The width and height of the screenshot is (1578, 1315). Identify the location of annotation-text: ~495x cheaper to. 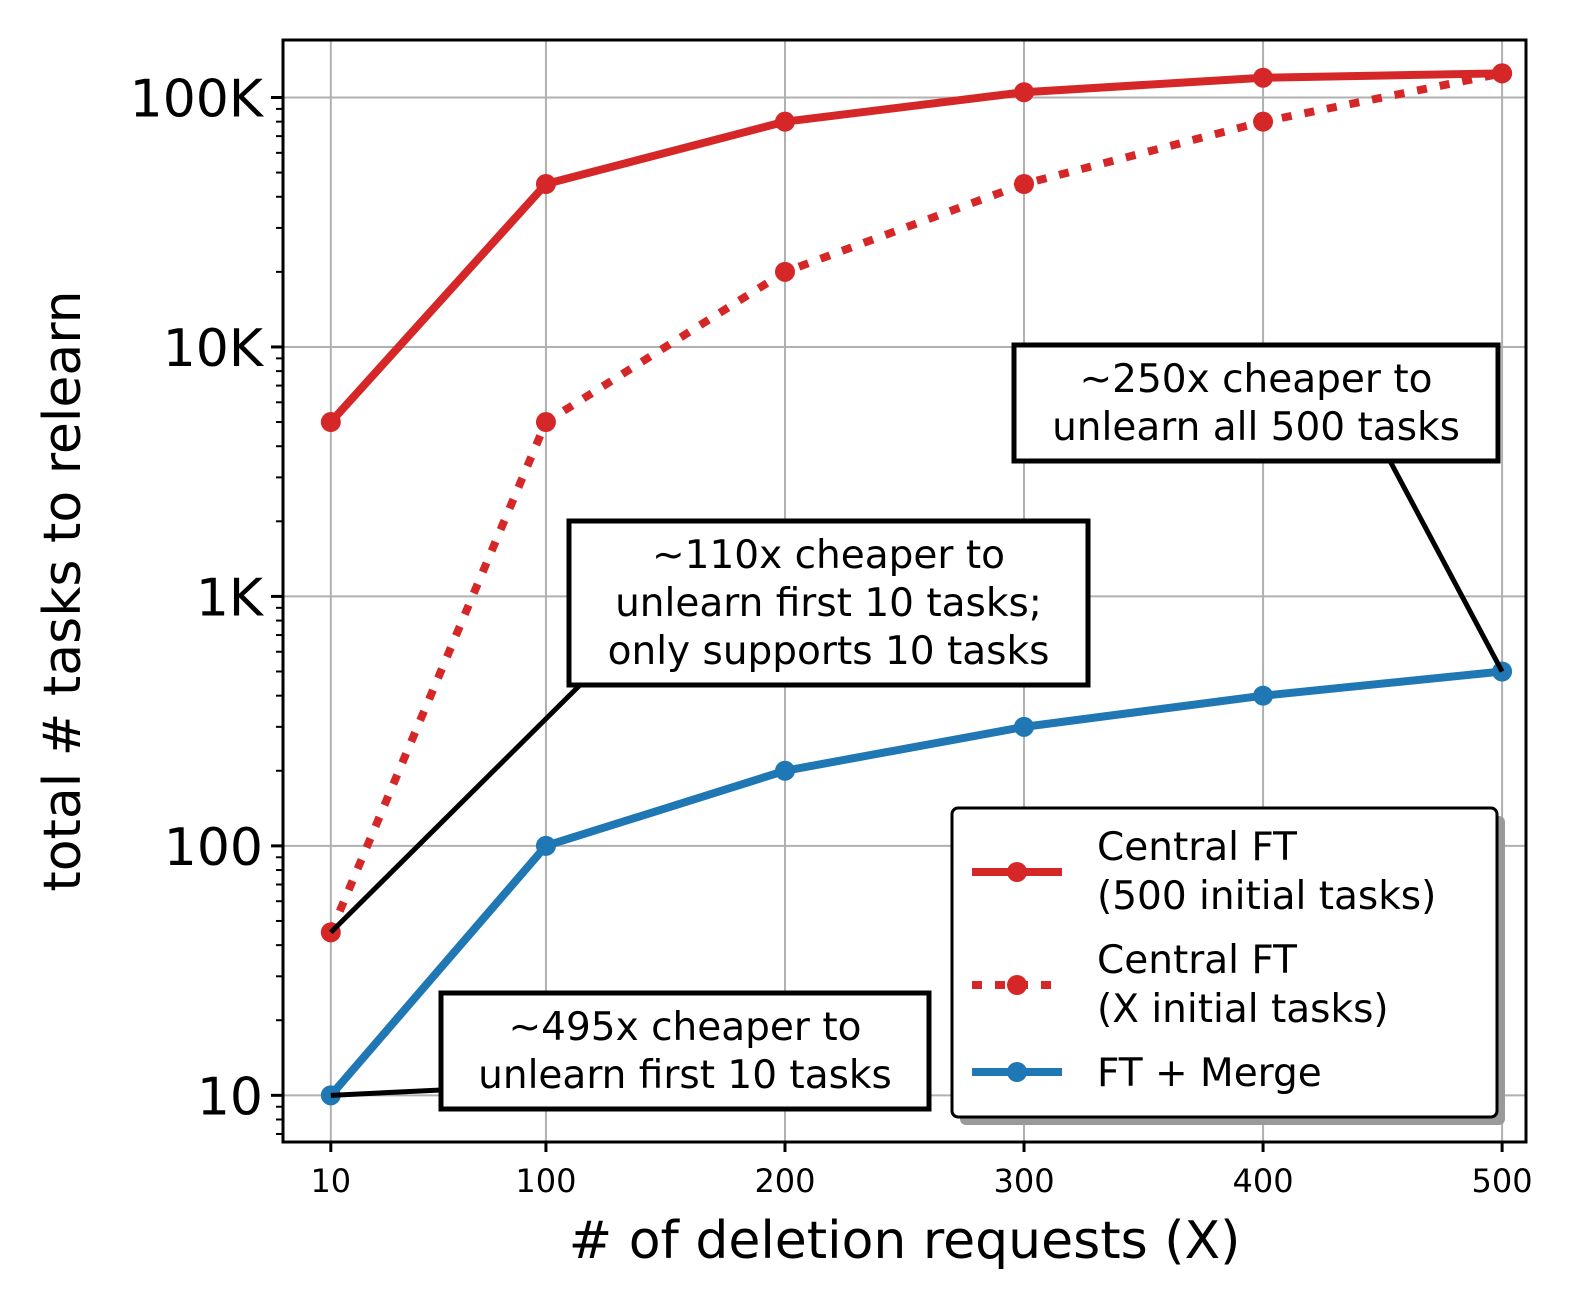
(685, 1027).